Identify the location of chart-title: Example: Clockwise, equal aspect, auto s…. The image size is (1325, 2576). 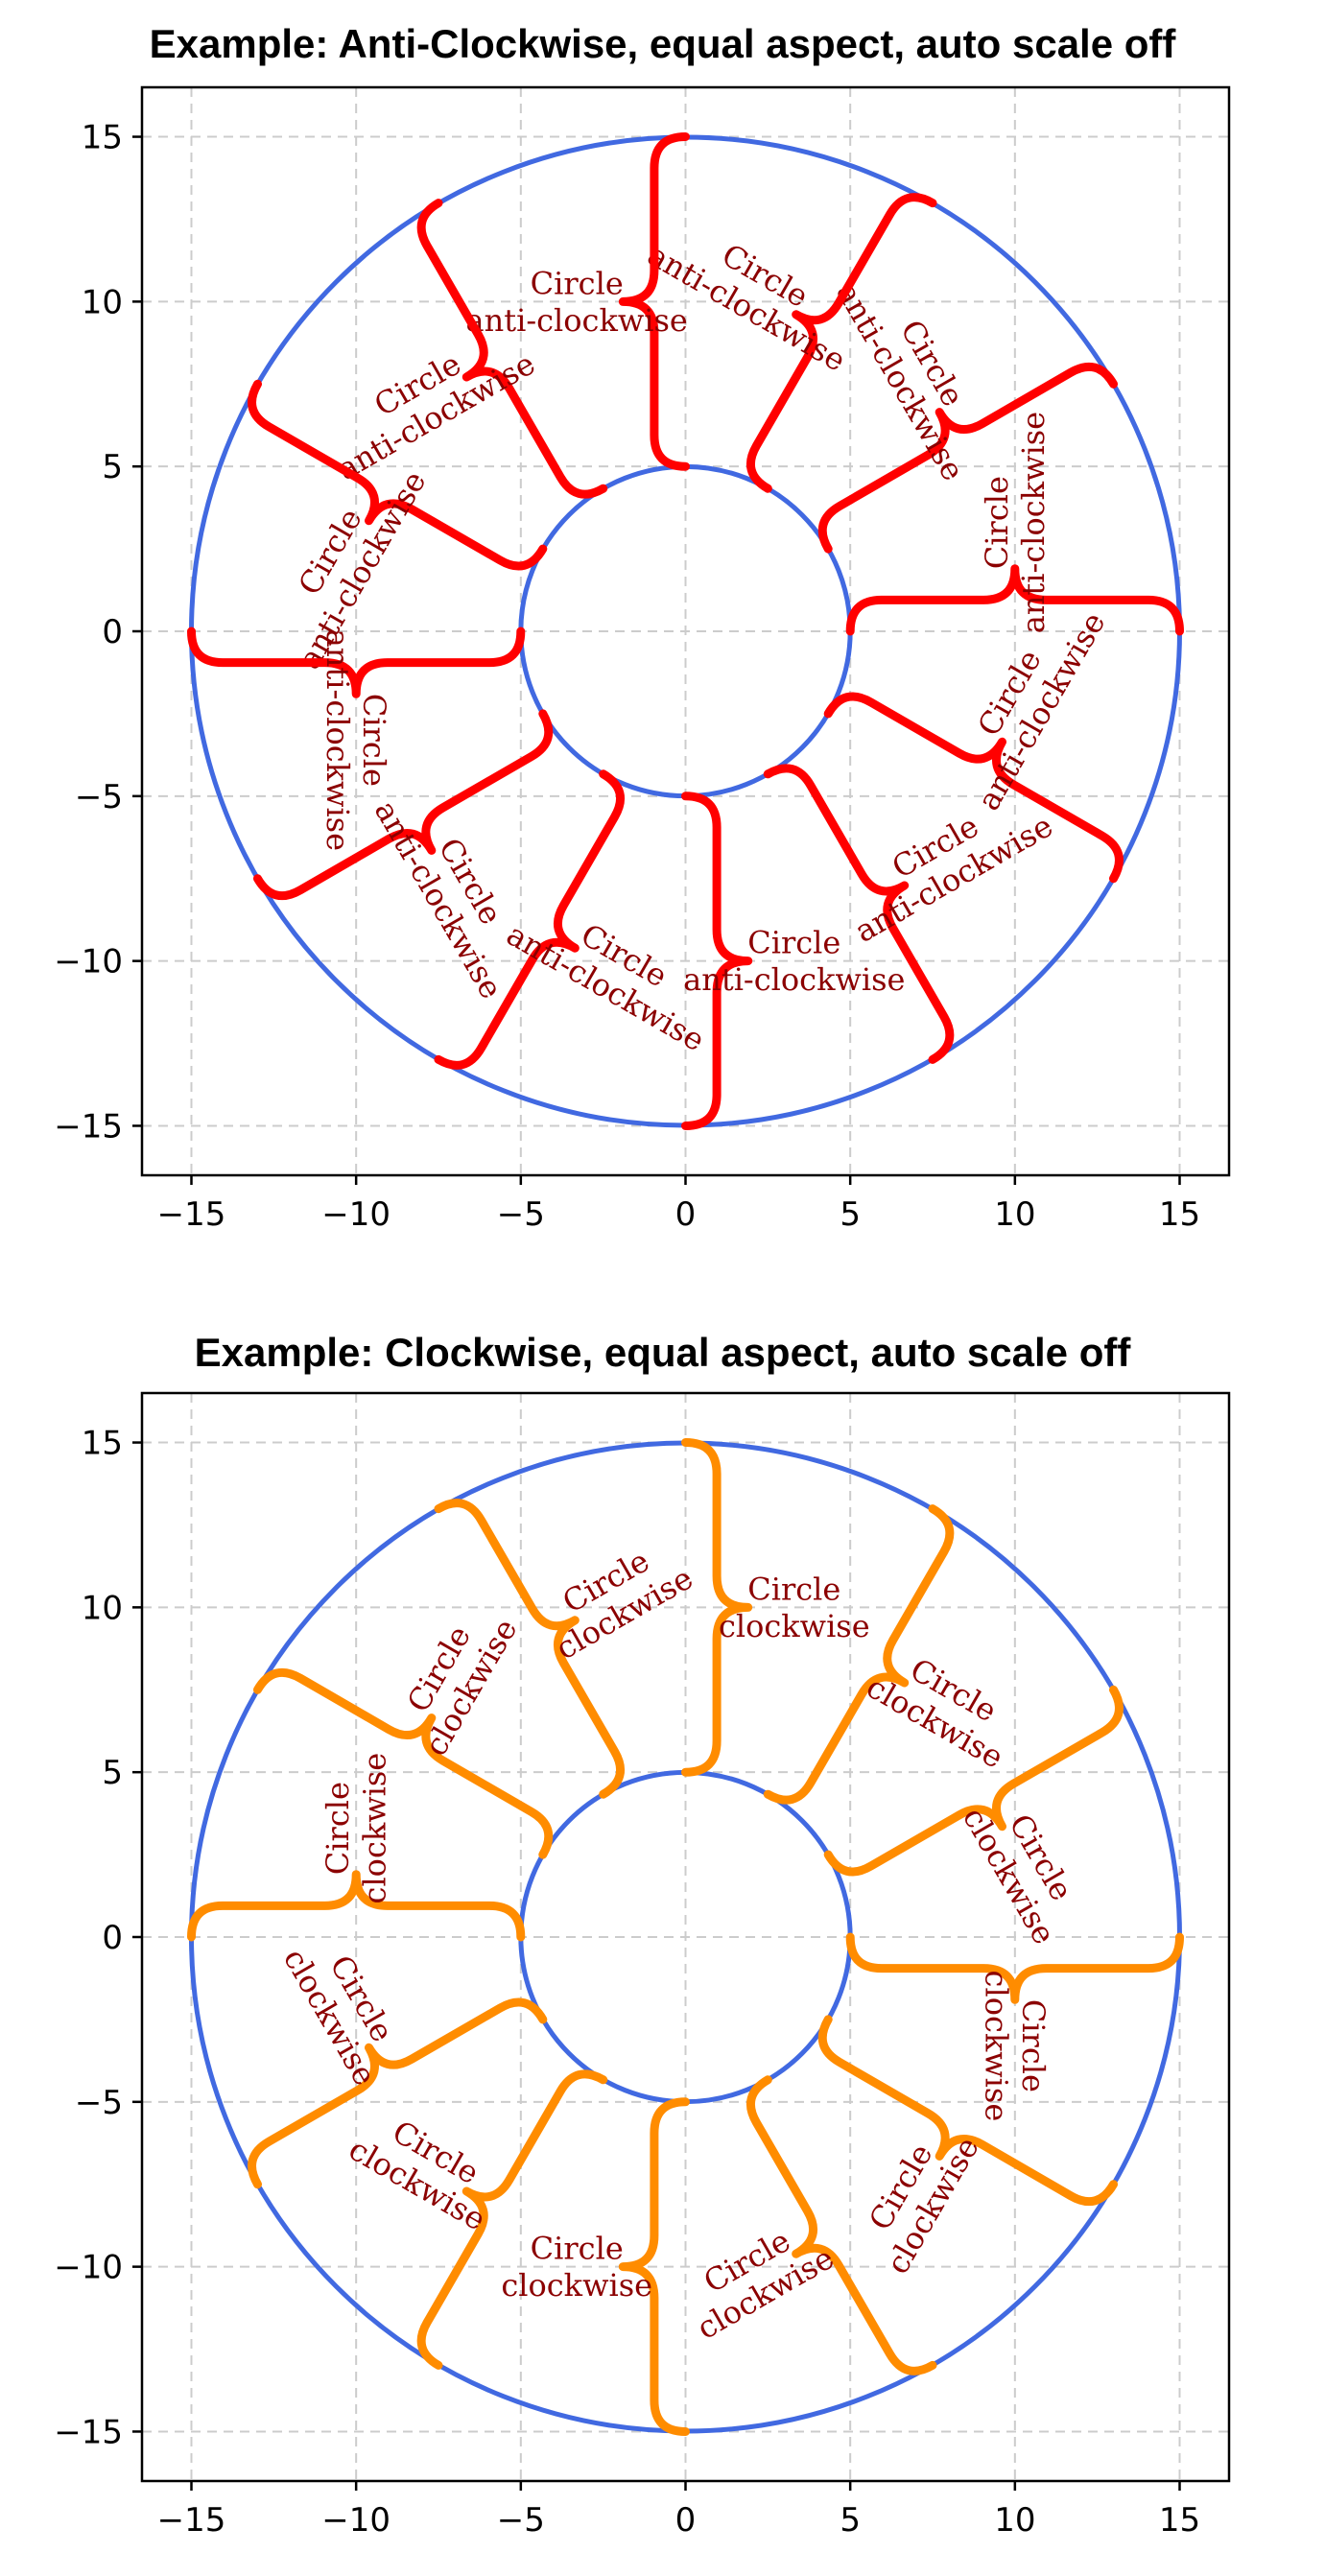
(662, 1353).